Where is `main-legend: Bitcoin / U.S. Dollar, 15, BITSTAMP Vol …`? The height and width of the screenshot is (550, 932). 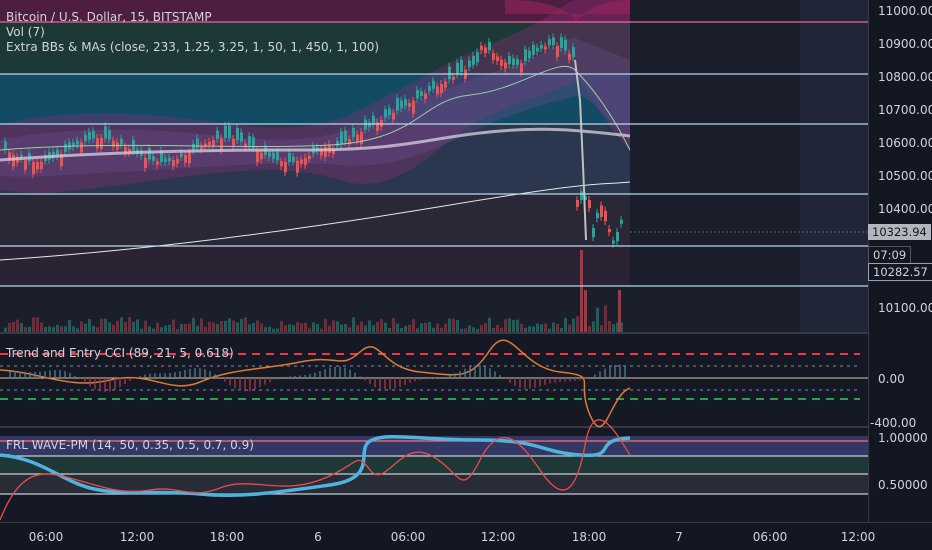
main-legend: Bitcoin / U.S. Dollar, 15, BITSTAMP Vol … is located at coordinates (192, 32).